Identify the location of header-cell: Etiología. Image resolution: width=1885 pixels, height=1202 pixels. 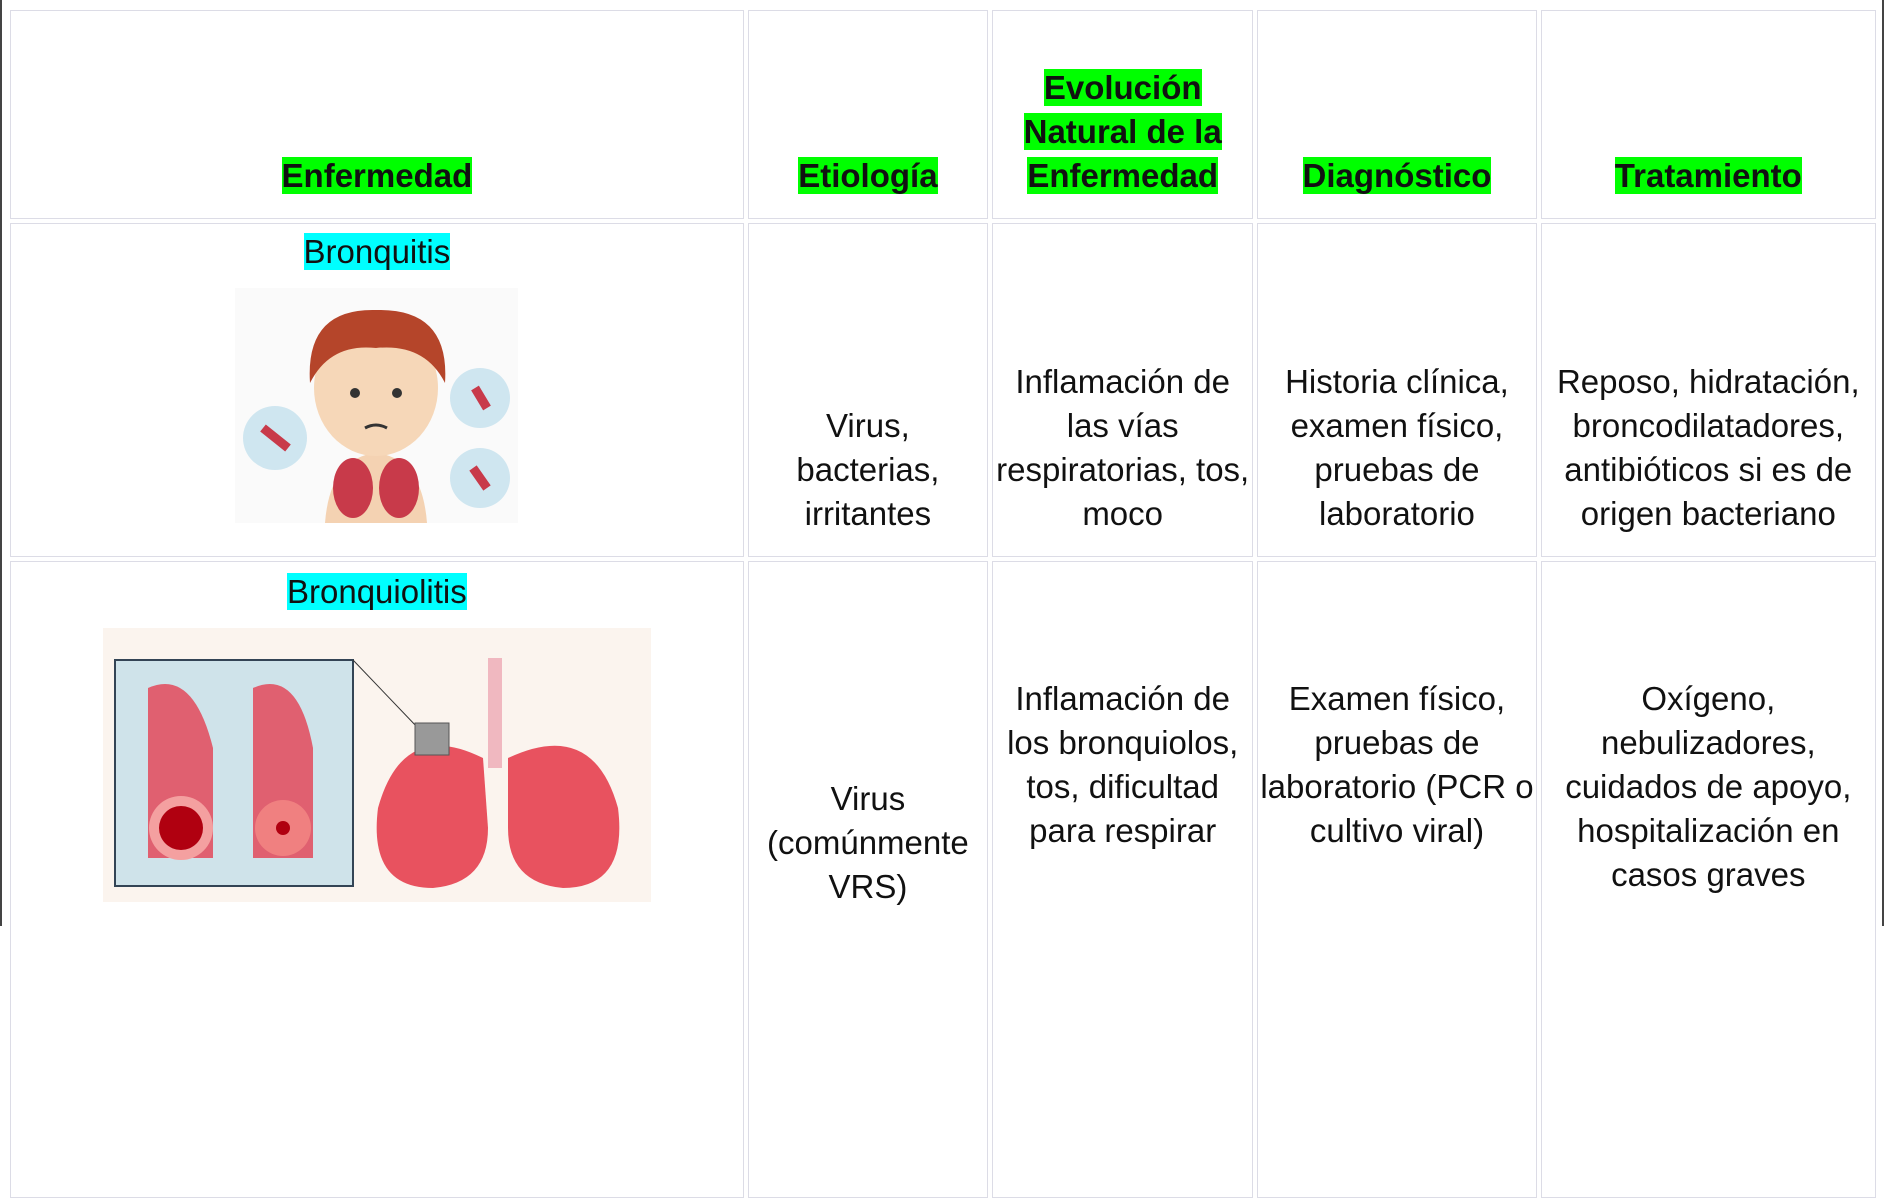
(868, 114).